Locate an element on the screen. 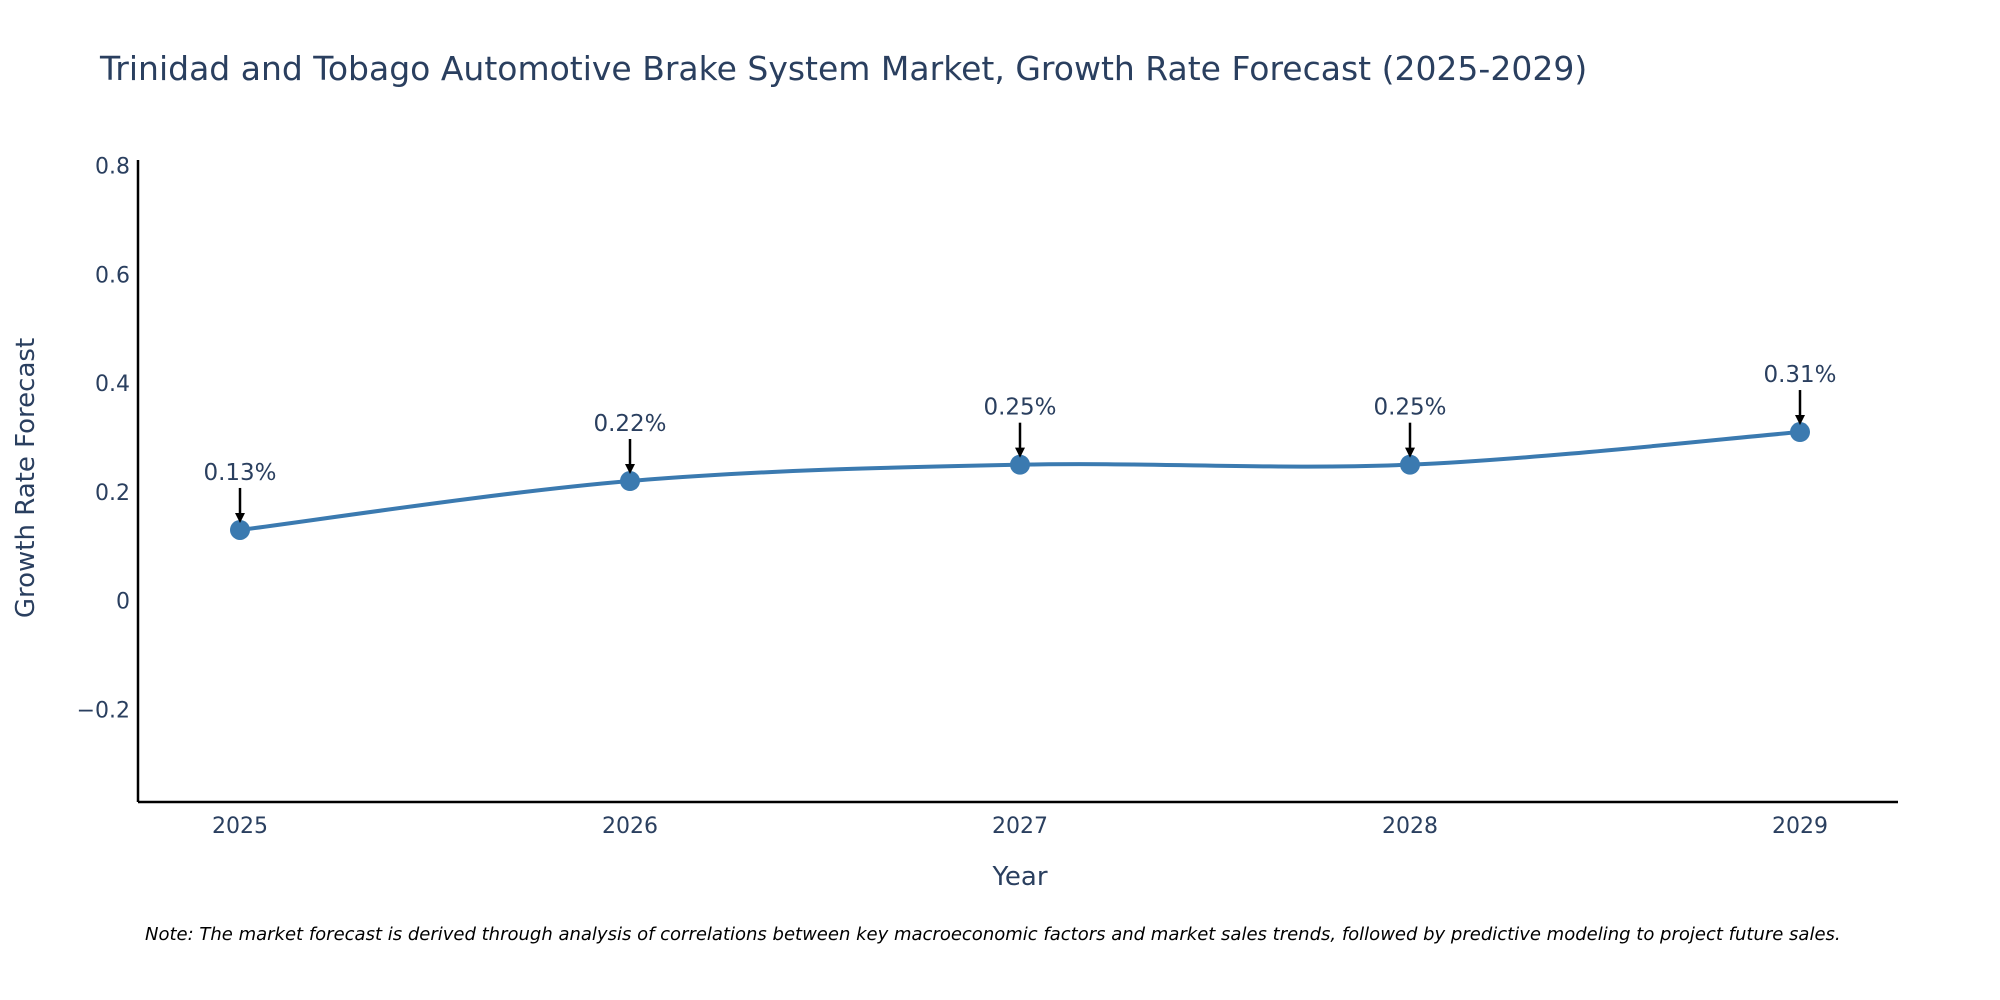 The height and width of the screenshot is (1000, 2000). y-tick-label: 0.8 is located at coordinates (112, 166).